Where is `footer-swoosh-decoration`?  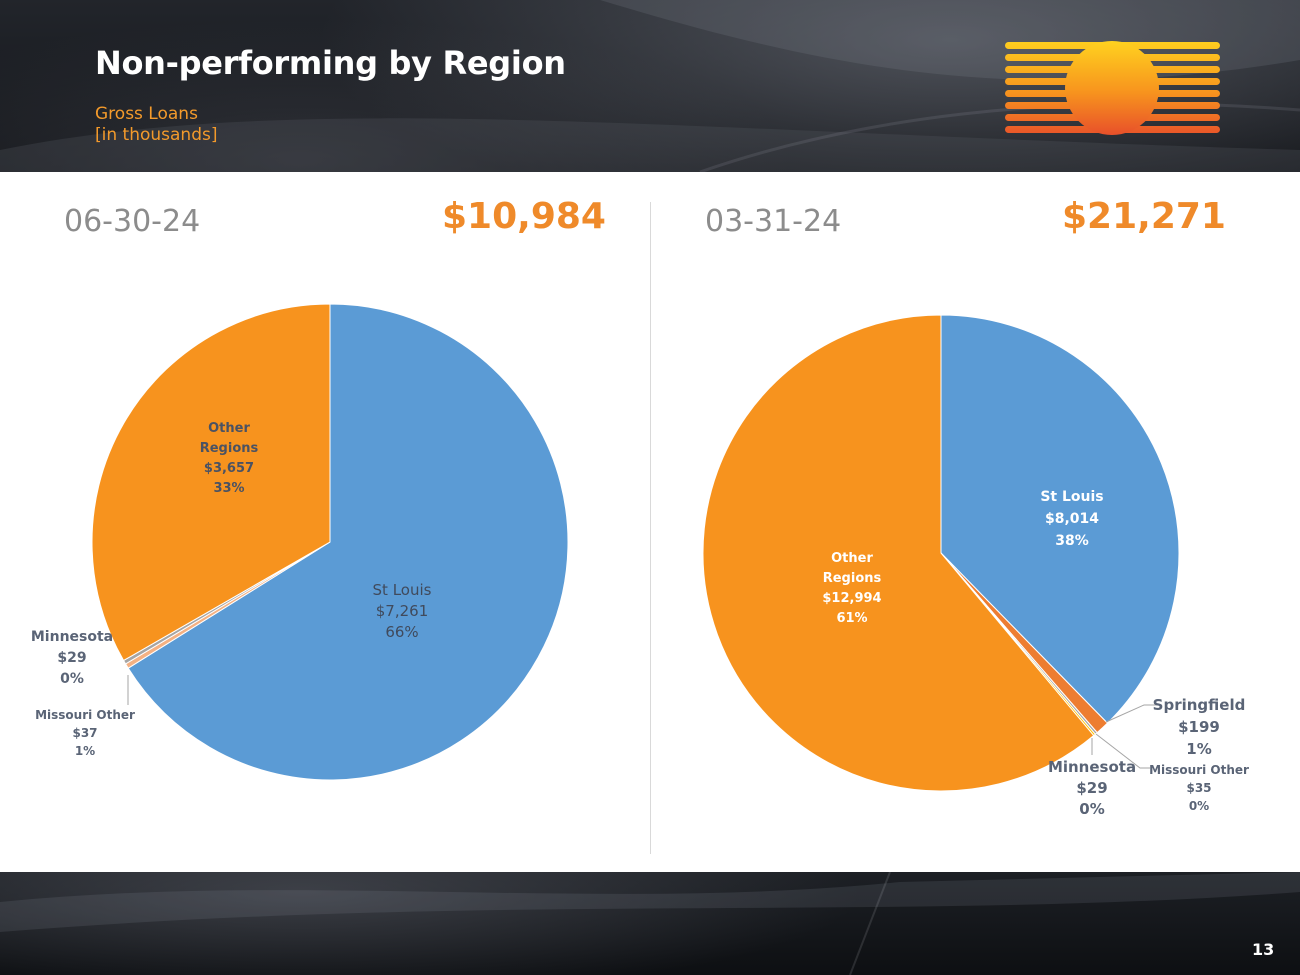 footer-swoosh-decoration is located at coordinates (650, 923).